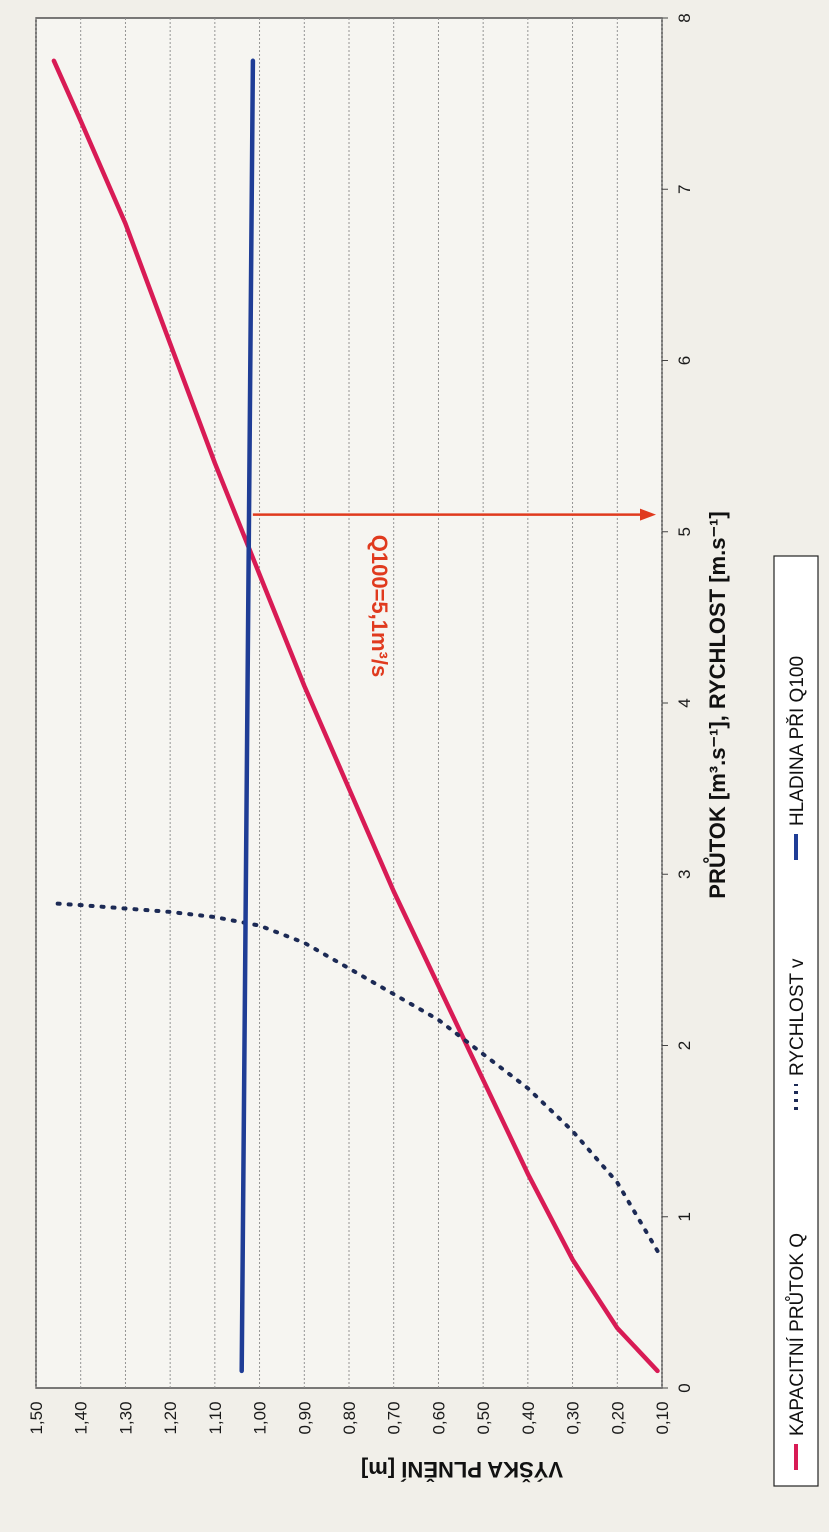 This screenshot has height=1532, width=829. I want to click on annotation-arrow-head, so click(648, 514).